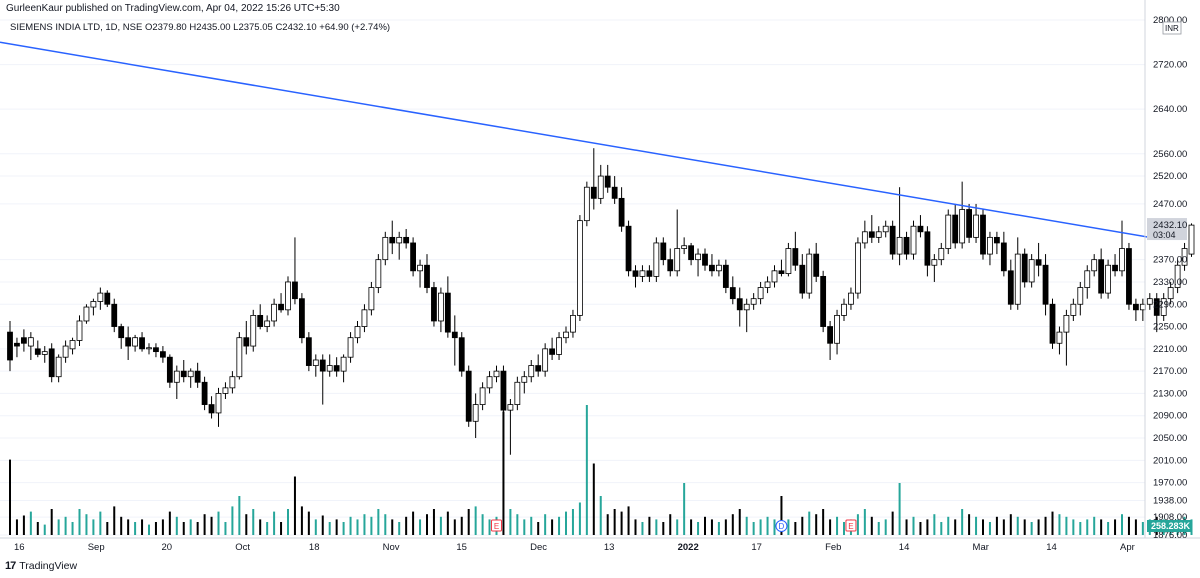  I want to click on footer-brand: TradingView, so click(48, 566).